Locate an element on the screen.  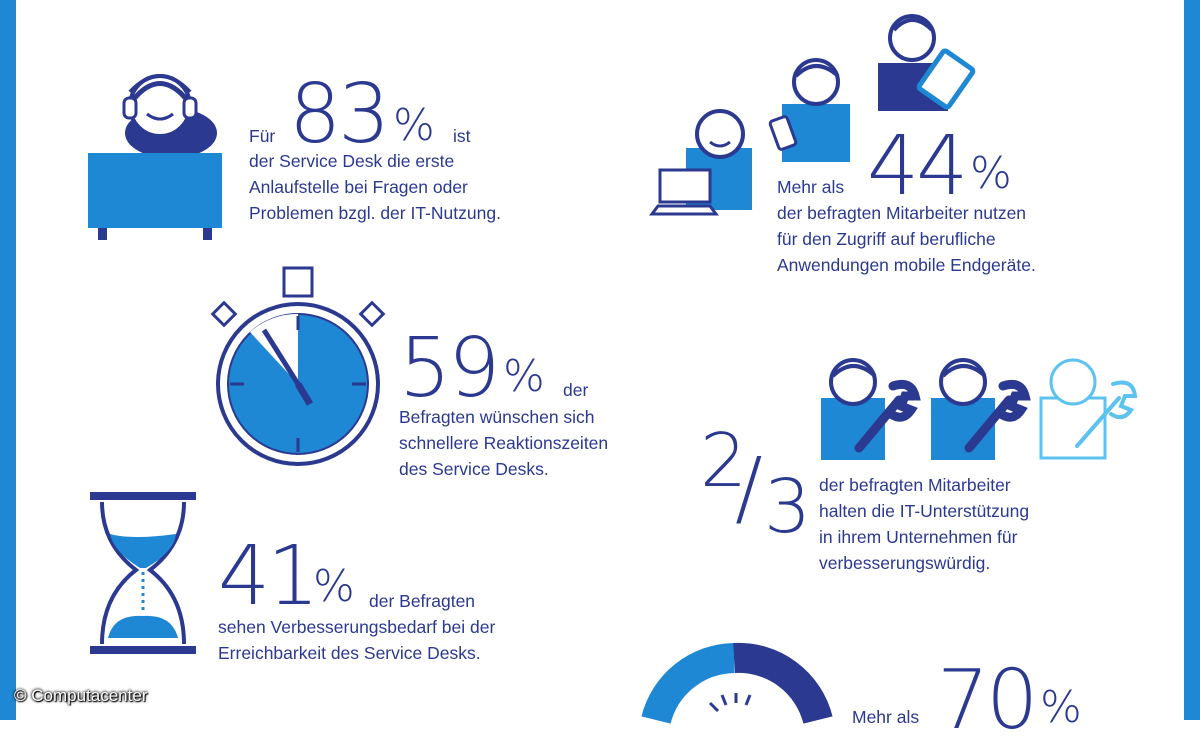
stat-2-3-slash: / is located at coordinates (749, 488).